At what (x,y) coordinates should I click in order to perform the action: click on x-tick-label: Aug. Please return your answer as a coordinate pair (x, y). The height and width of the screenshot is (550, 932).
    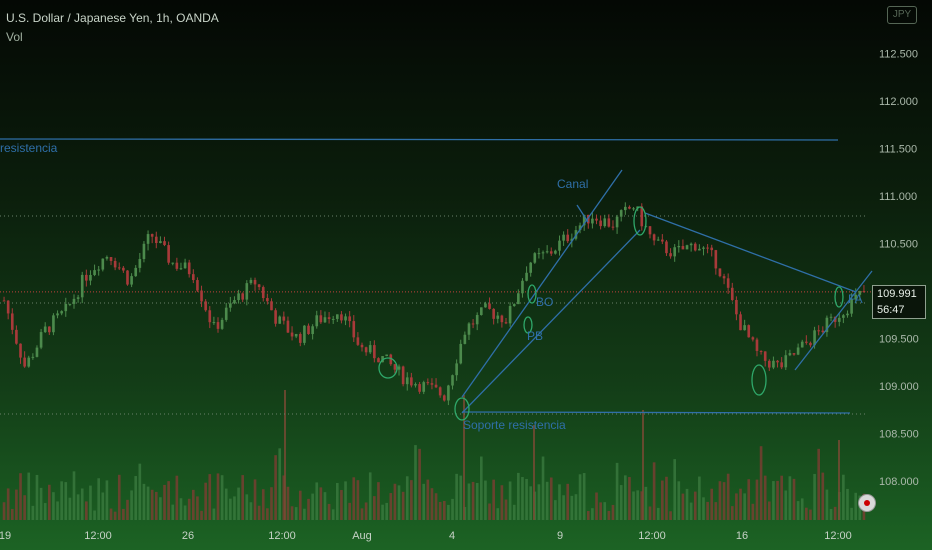
    Looking at the image, I should click on (362, 536).